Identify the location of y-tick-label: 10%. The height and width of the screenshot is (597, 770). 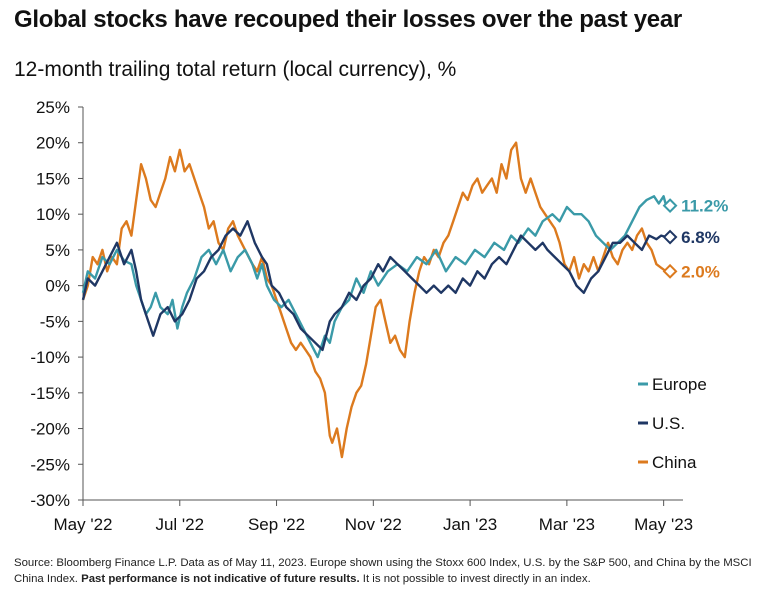
(53, 214).